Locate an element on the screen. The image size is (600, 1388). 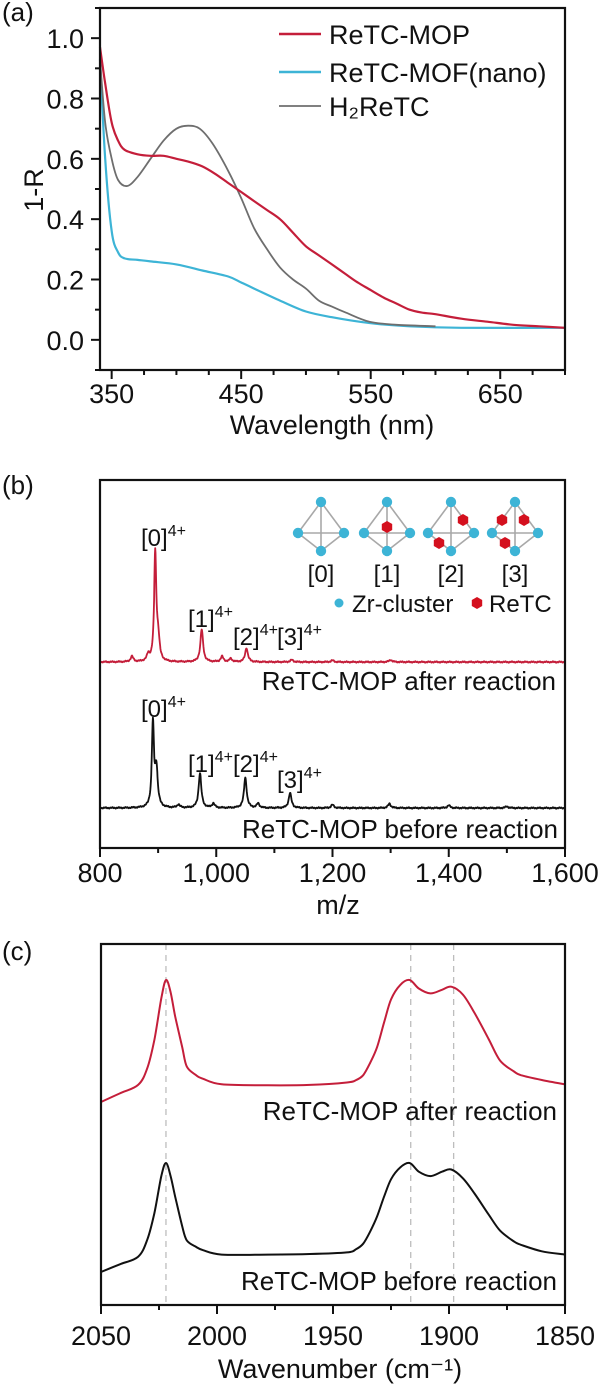
x-tick-label: 1900 is located at coordinates (449, 1336).